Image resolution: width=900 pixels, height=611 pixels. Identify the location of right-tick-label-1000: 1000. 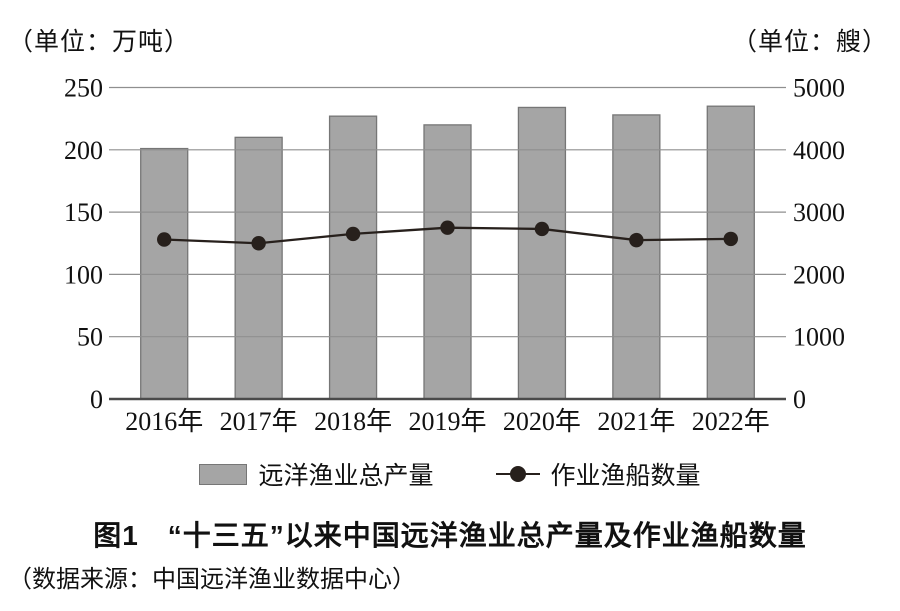
(819, 337).